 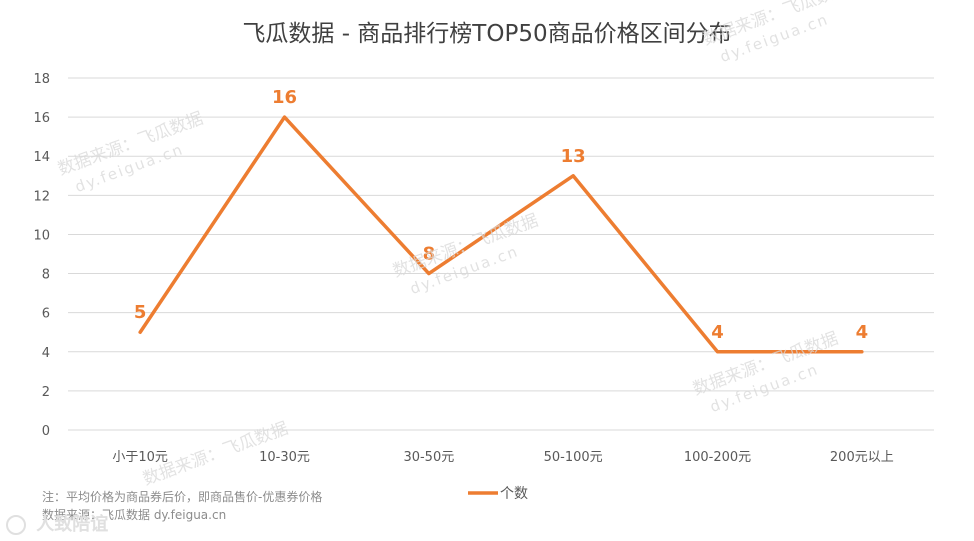 What do you see at coordinates (284, 457) in the screenshot?
I see `x-tick-label: 10-30元` at bounding box center [284, 457].